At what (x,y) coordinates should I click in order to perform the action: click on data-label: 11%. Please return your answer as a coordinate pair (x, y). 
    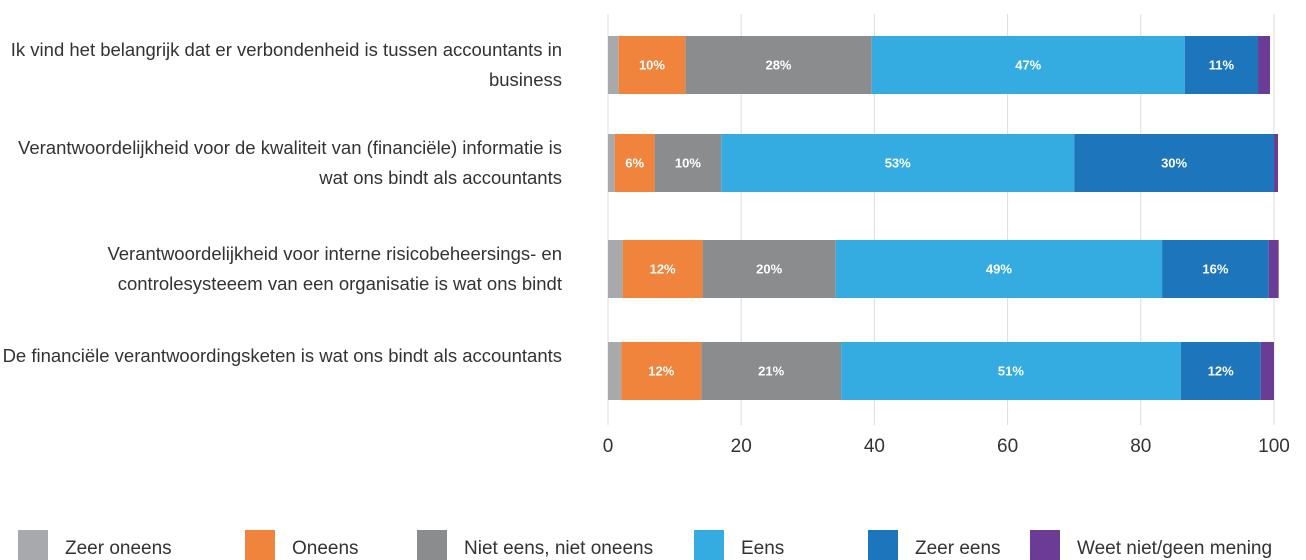
    Looking at the image, I should click on (1222, 64).